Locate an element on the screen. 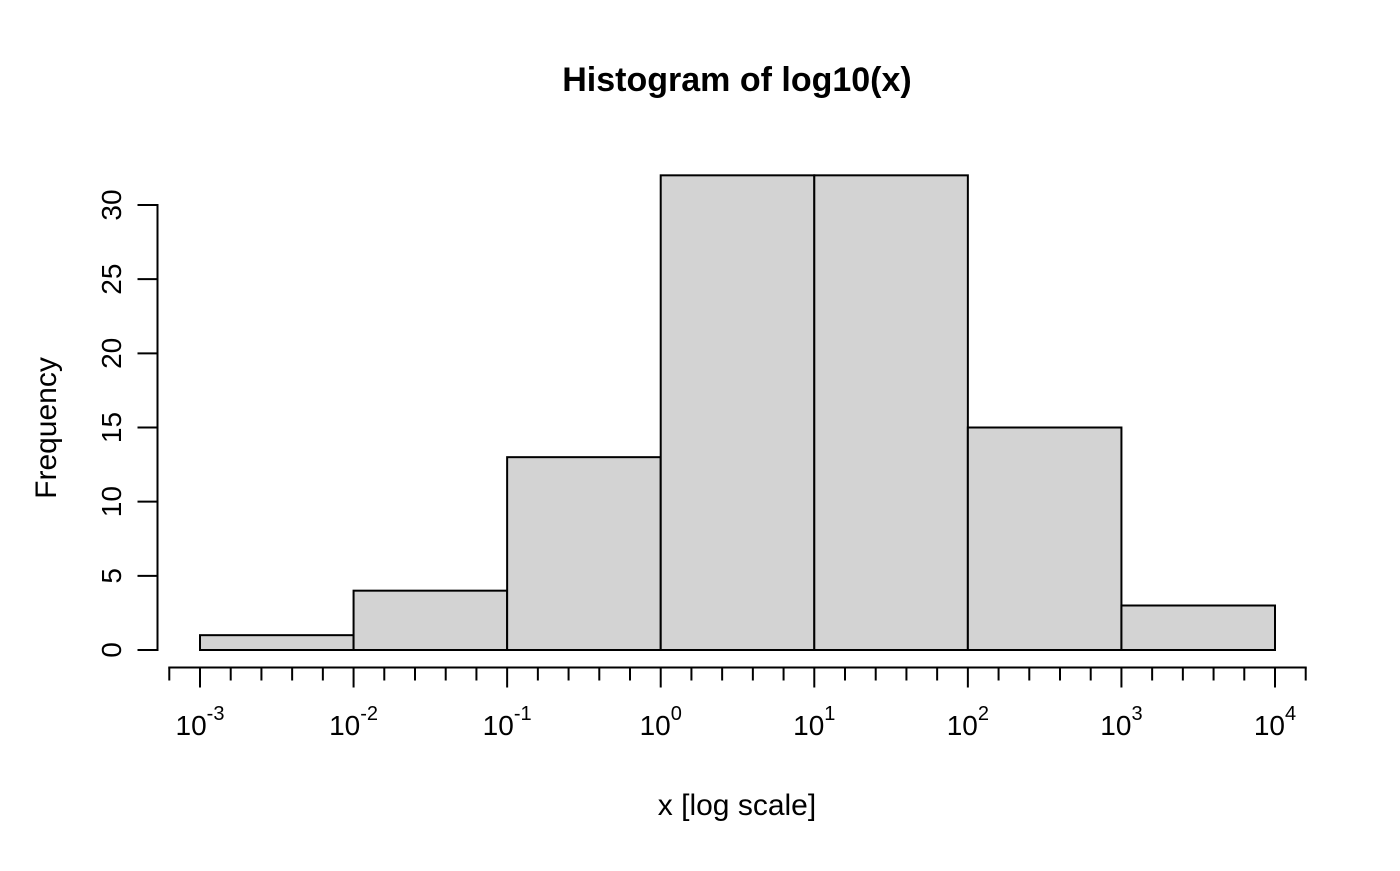 This screenshot has height=871, width=1400. x-tick-label: 10³ is located at coordinates (1121, 722).